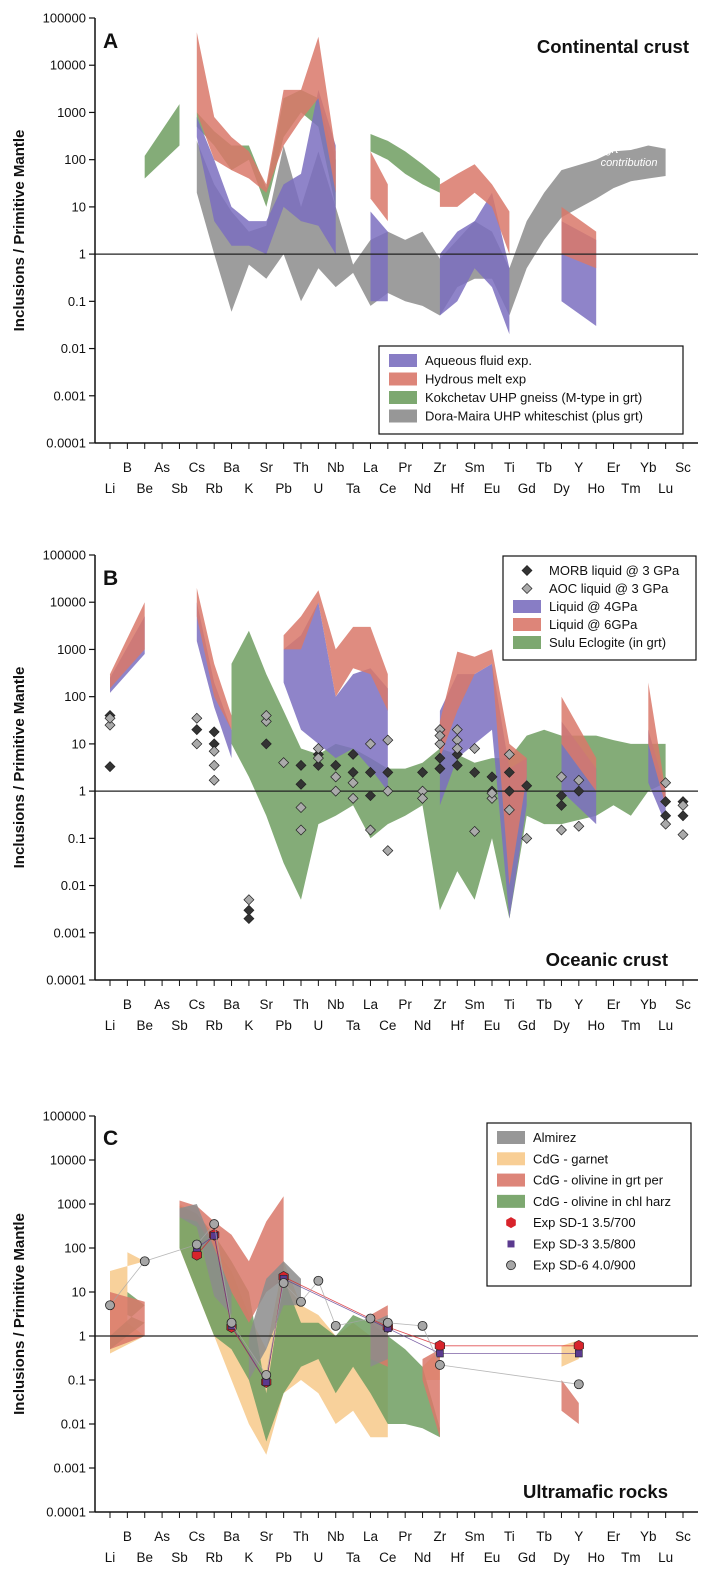 The width and height of the screenshot is (707, 1590). What do you see at coordinates (248, 488) in the screenshot?
I see `x-tick-label-k: K` at bounding box center [248, 488].